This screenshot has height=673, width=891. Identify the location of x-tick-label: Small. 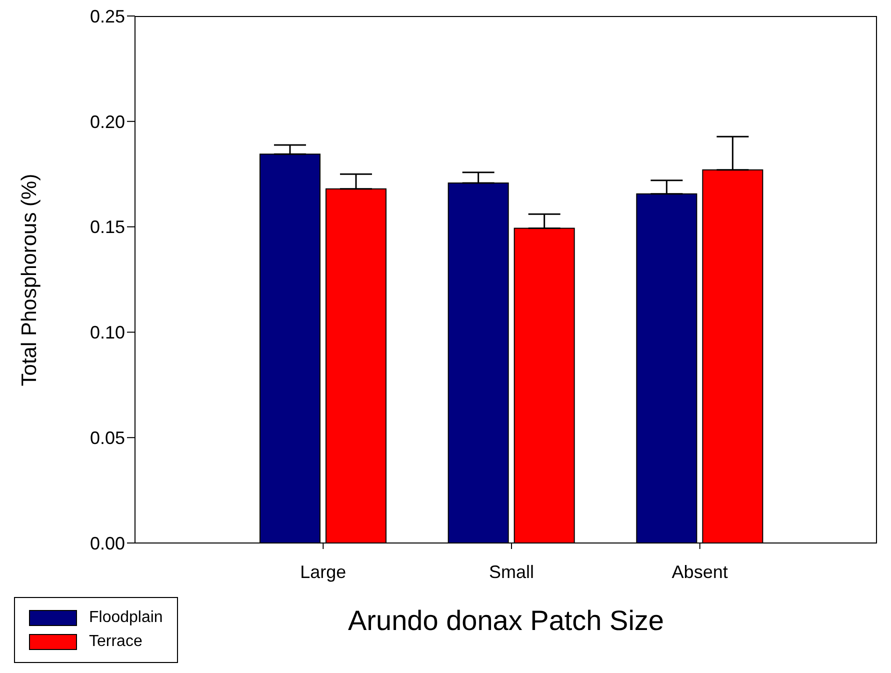
(511, 572).